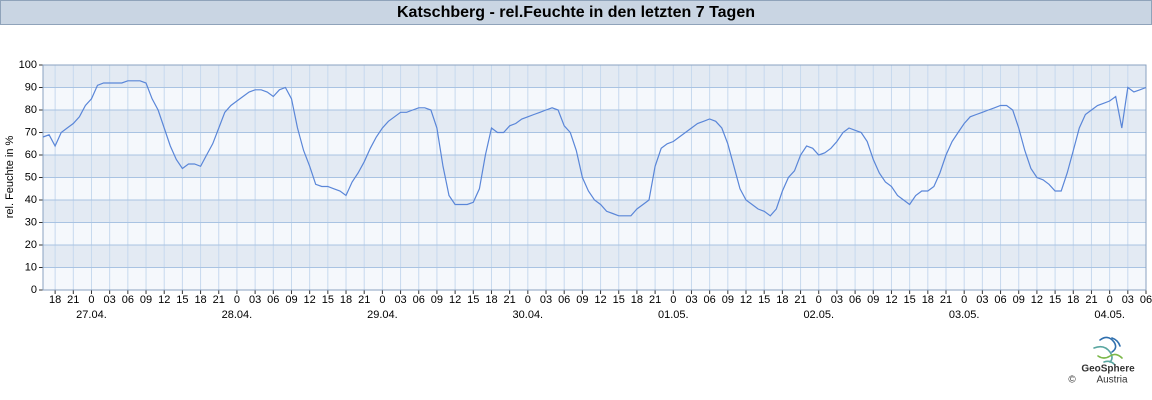 This screenshot has width=1152, height=400. Describe the element at coordinates (31, 267) in the screenshot. I see `y-tick-label: 10` at that location.